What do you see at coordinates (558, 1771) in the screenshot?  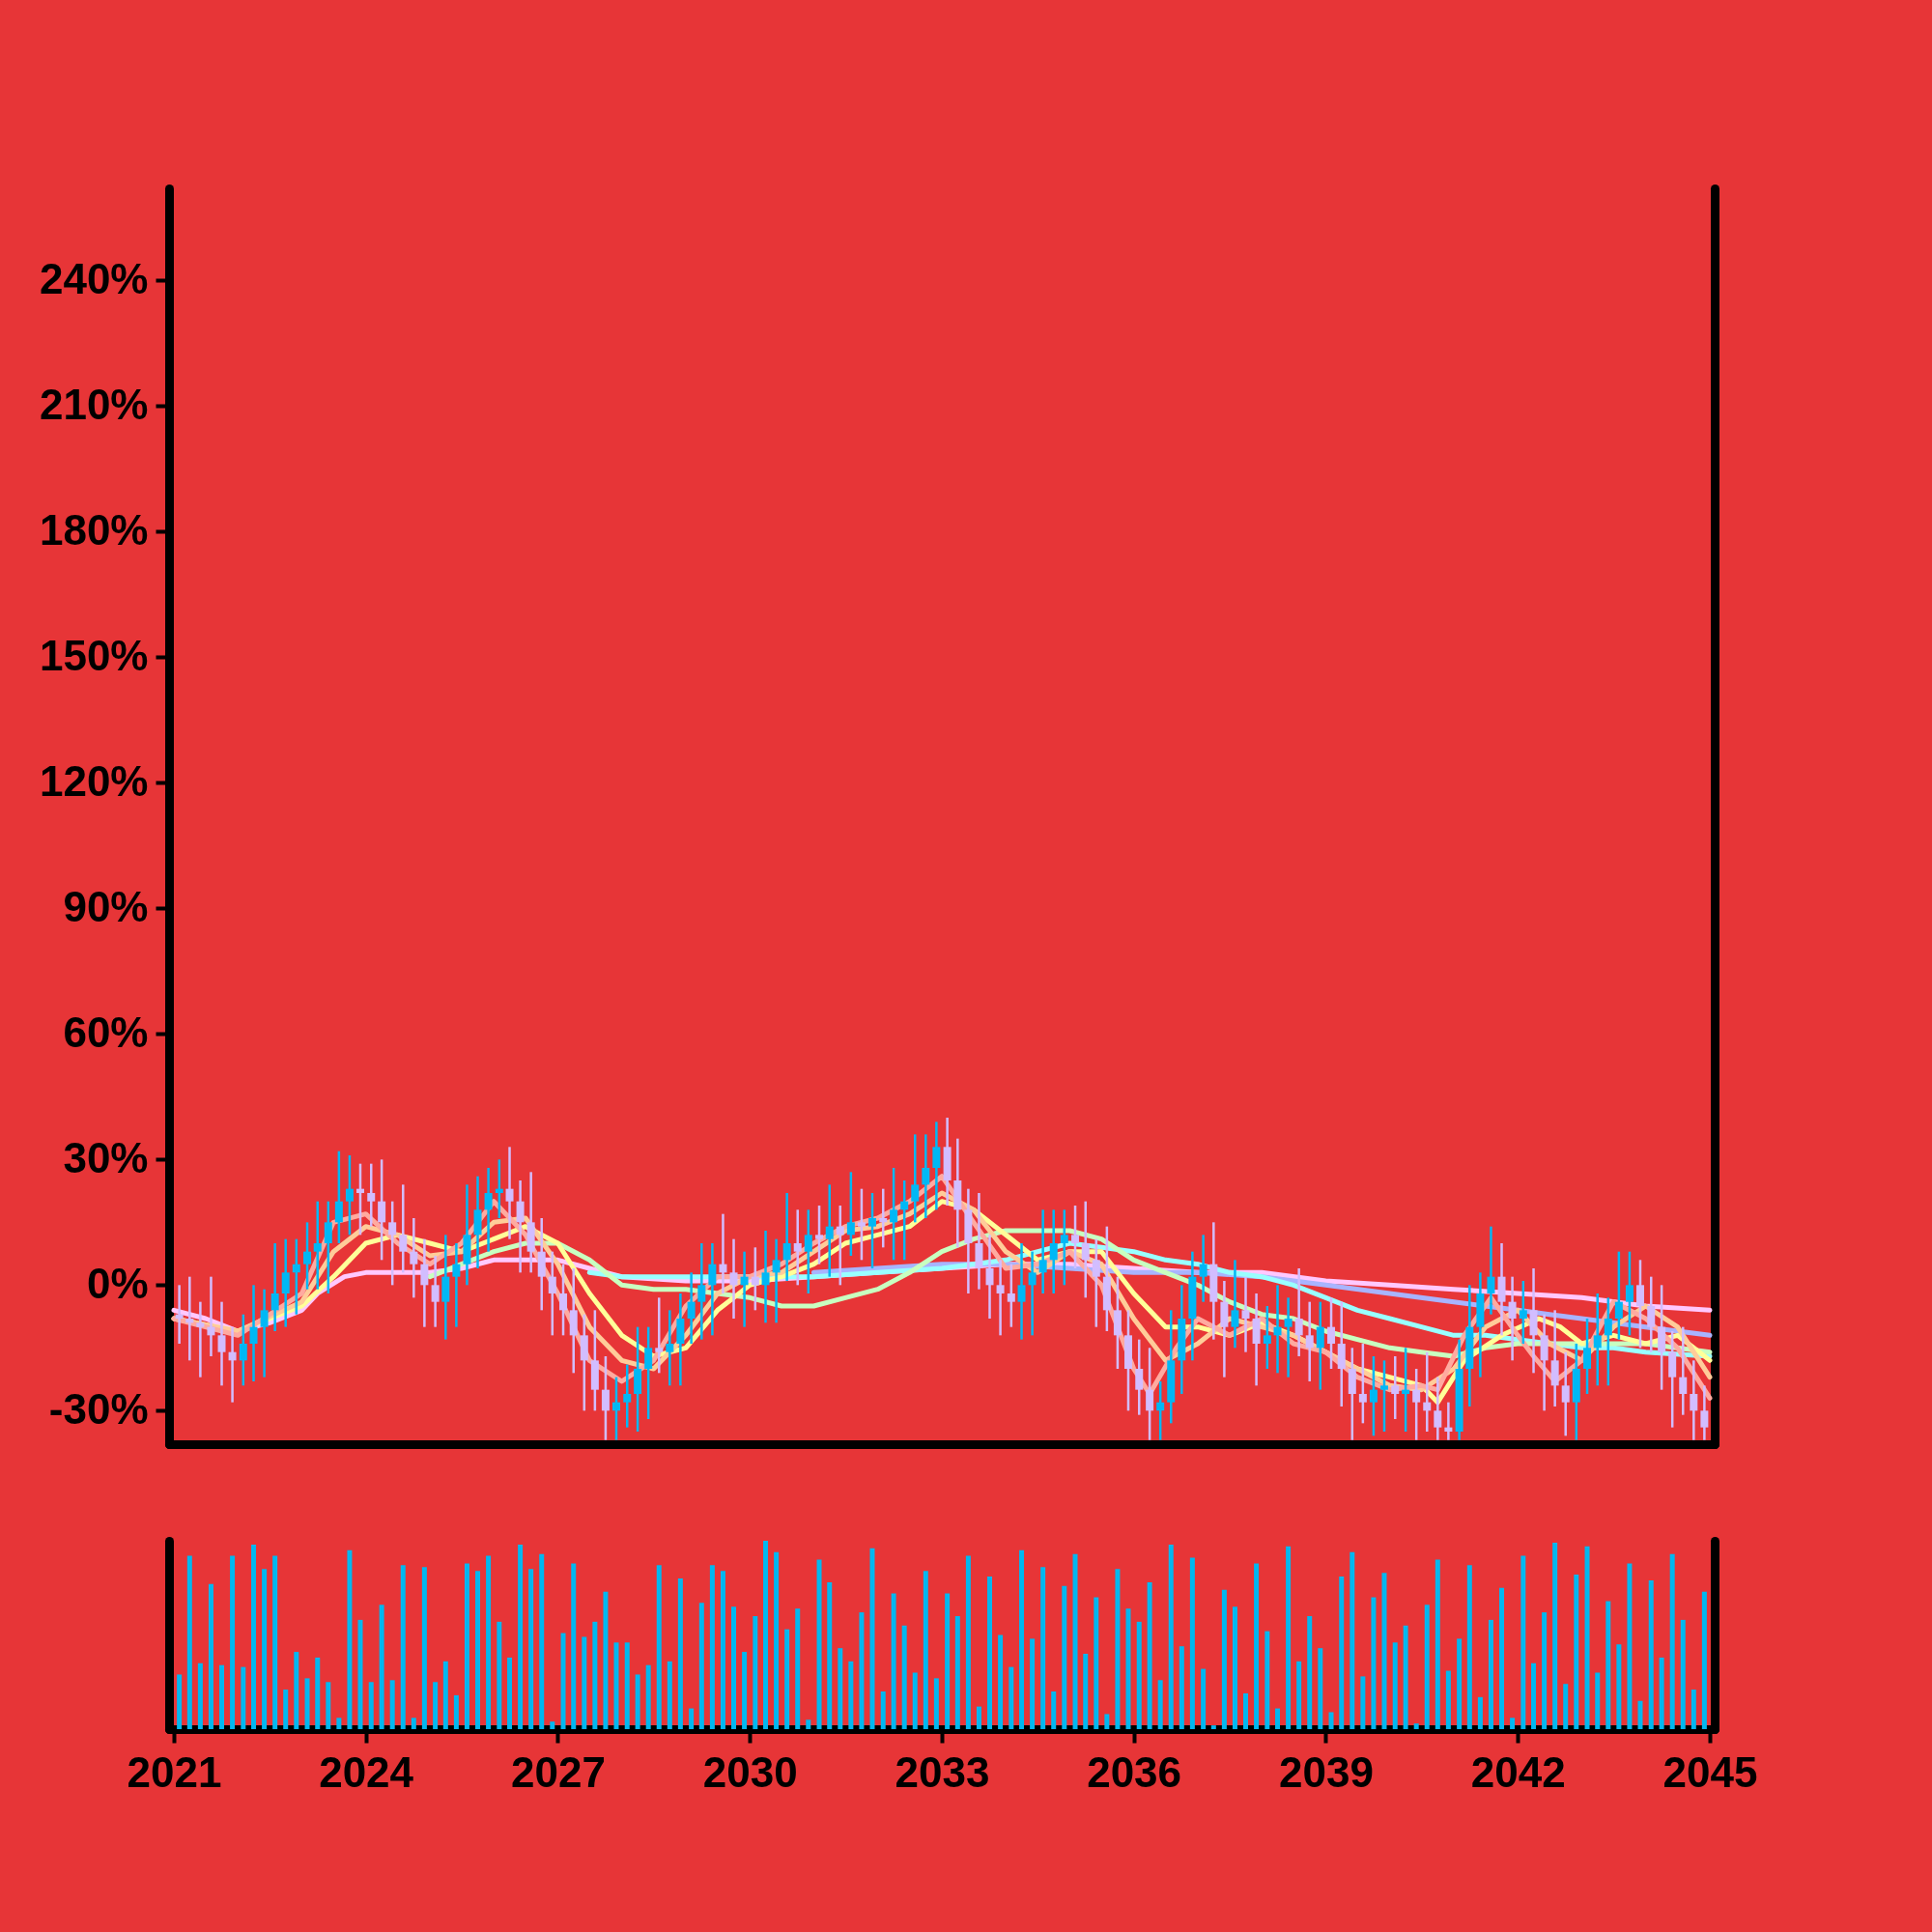 I see `x-tick-label: 2027` at bounding box center [558, 1771].